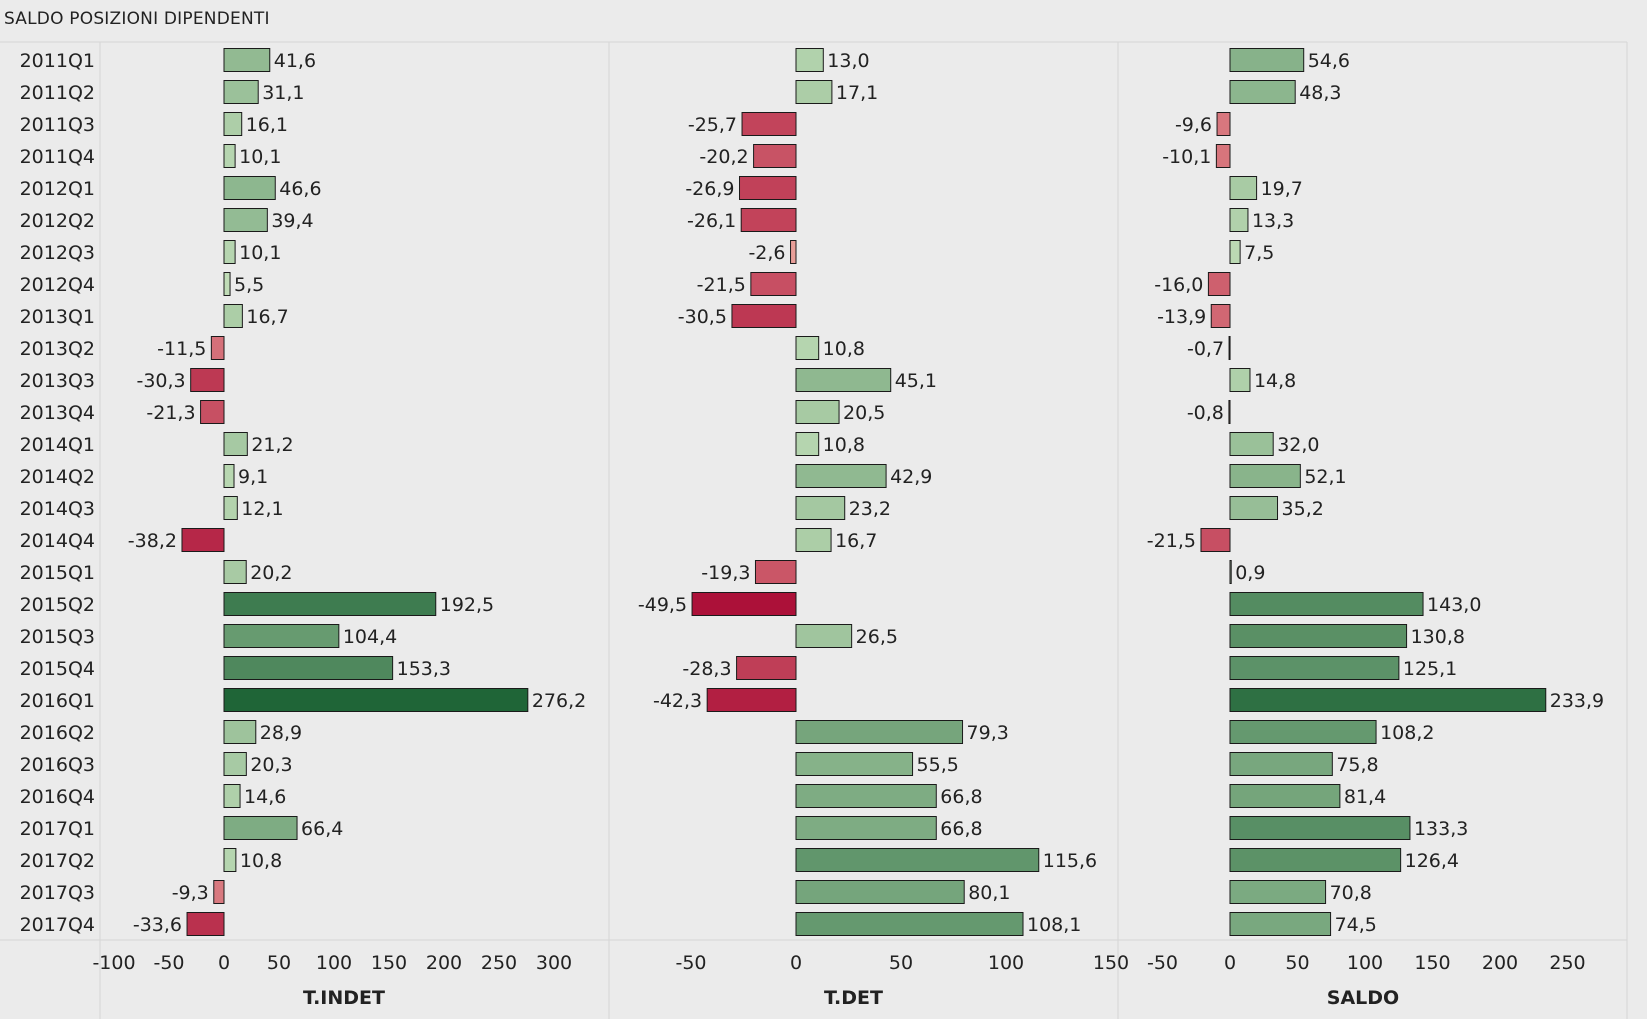 The width and height of the screenshot is (1647, 1019). Describe the element at coordinates (554, 963) in the screenshot. I see `axis-tick-label: 300` at that location.